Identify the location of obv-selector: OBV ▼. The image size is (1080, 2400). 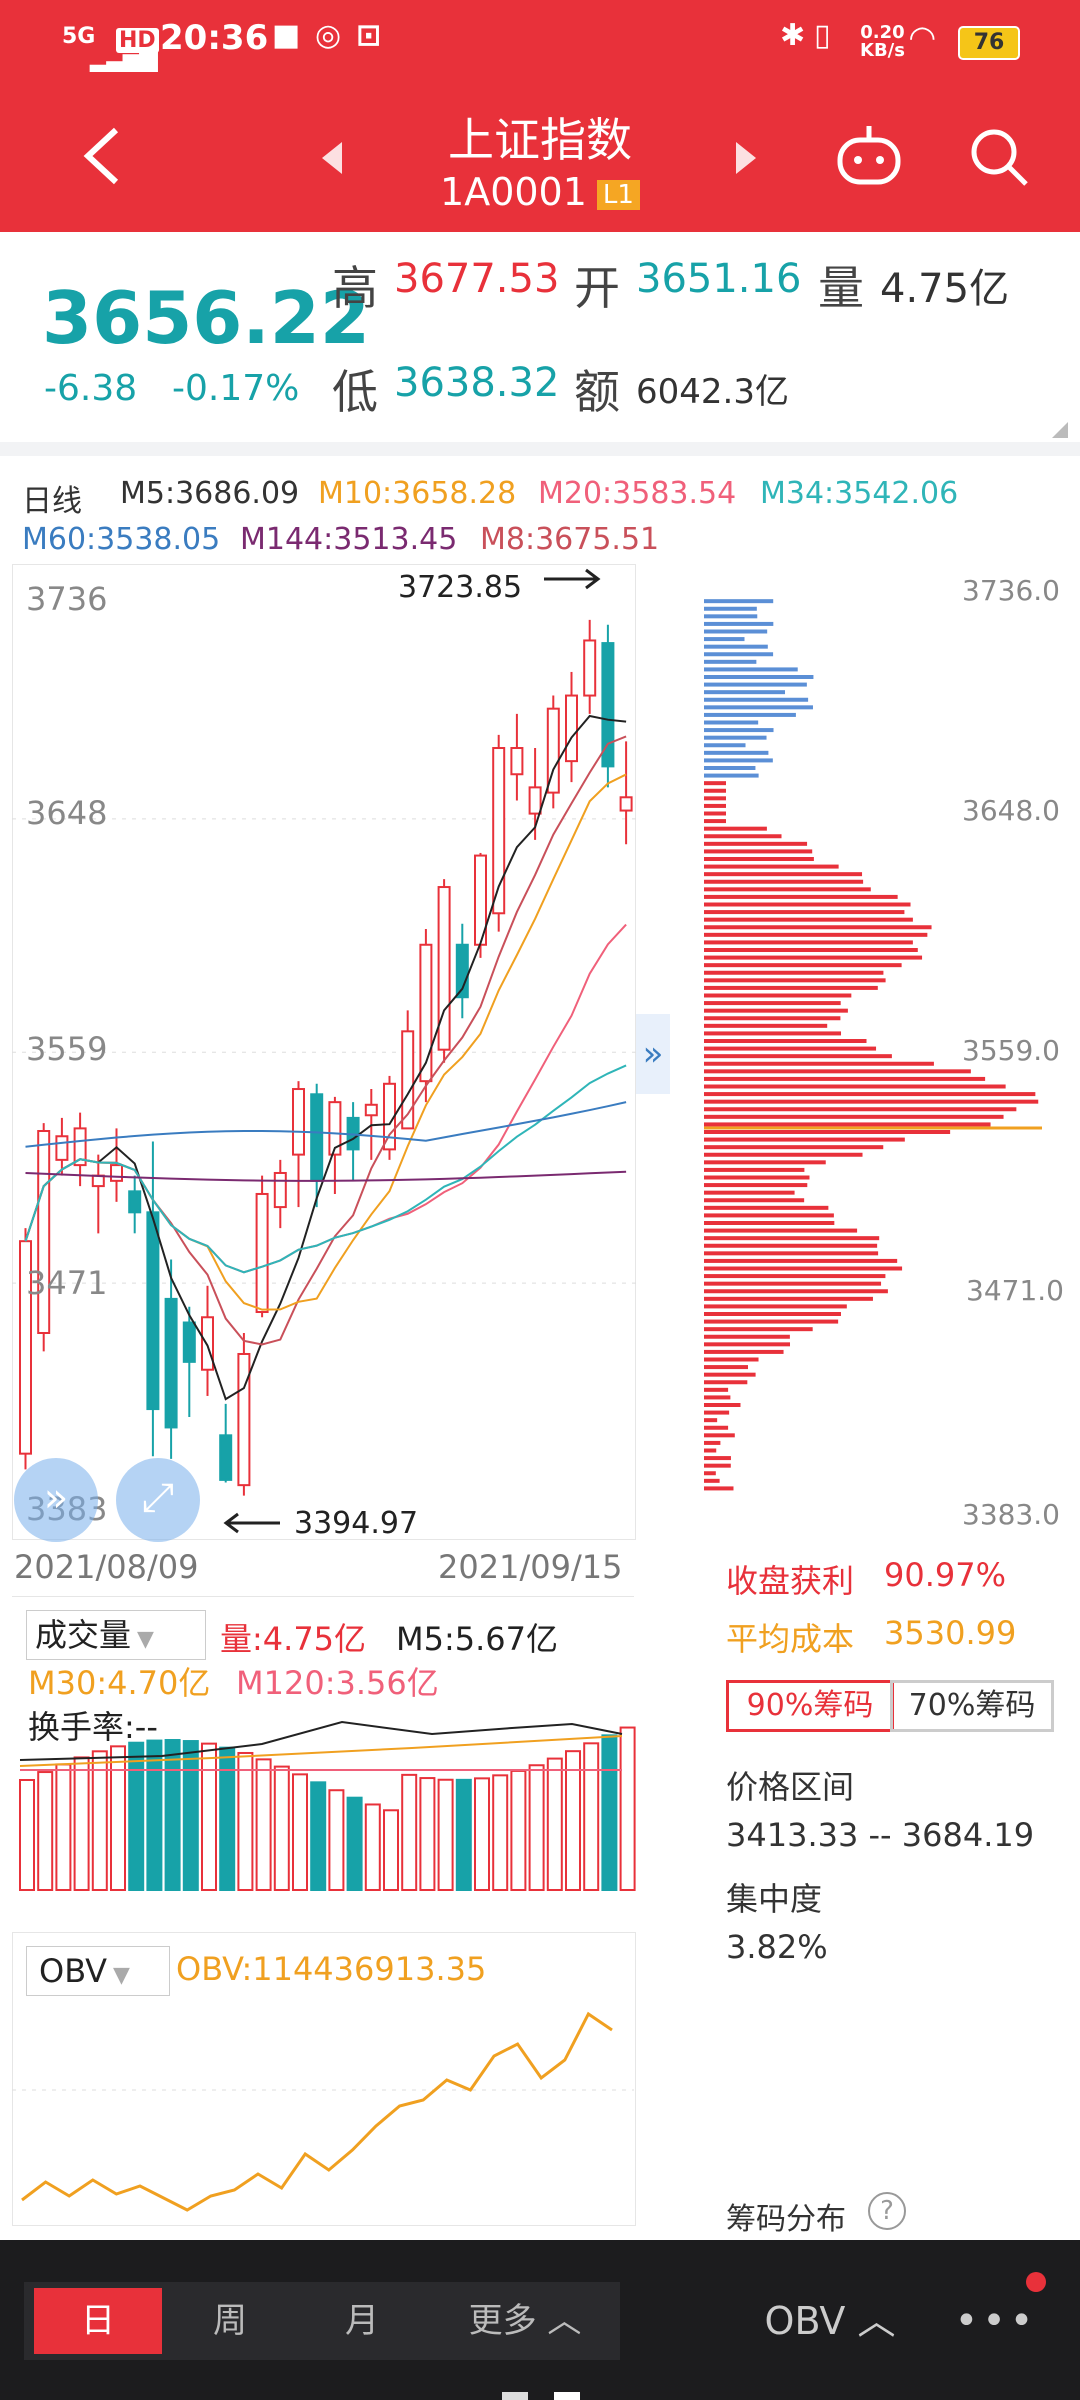
(98, 1971).